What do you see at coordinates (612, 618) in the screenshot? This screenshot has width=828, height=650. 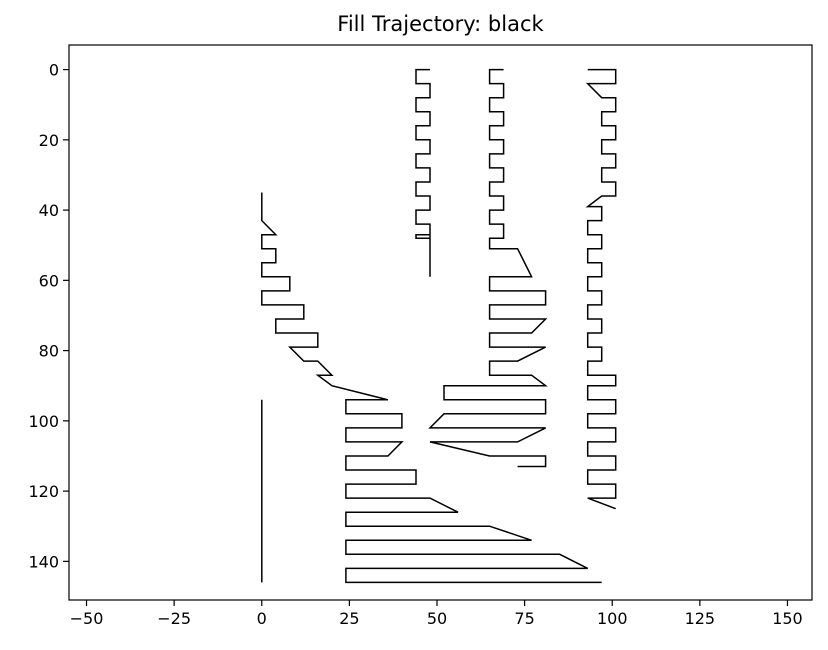 I see `x-tick-label: 100` at bounding box center [612, 618].